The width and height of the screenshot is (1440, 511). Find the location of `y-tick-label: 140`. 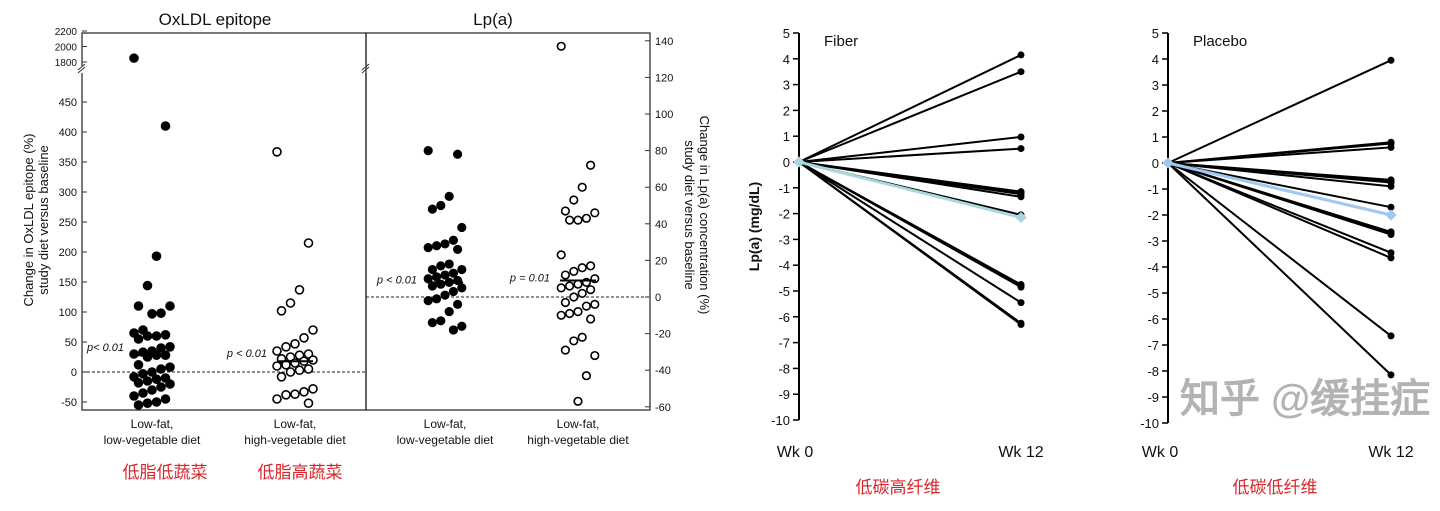

y-tick-label: 140 is located at coordinates (664, 42).